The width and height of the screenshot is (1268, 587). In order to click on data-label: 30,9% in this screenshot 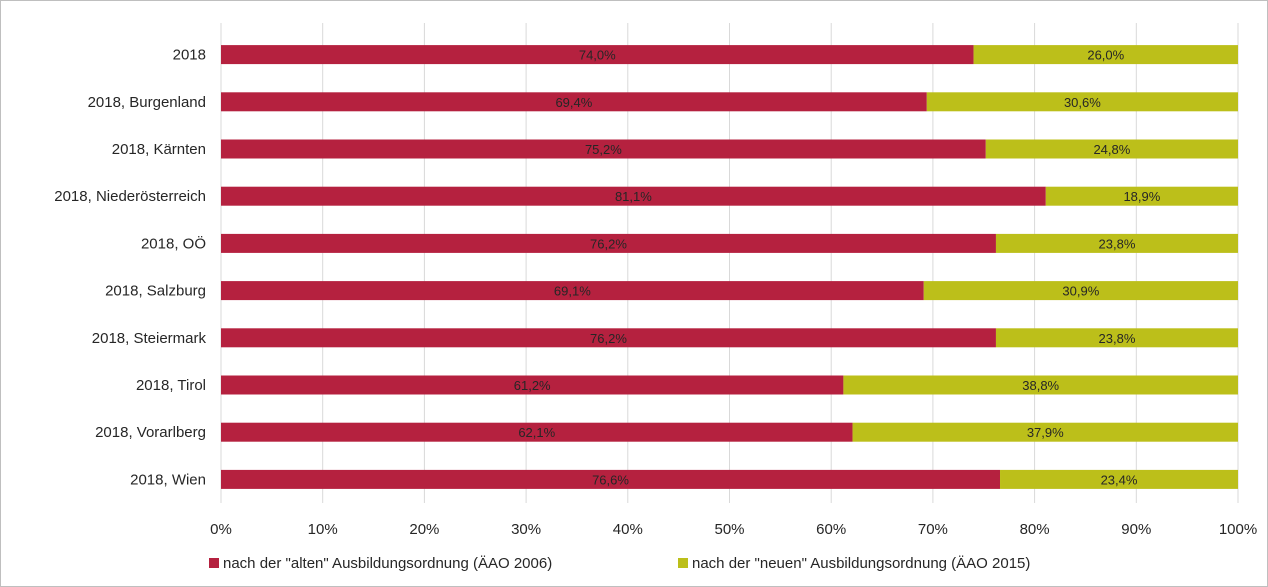, I will do `click(1080, 291)`.